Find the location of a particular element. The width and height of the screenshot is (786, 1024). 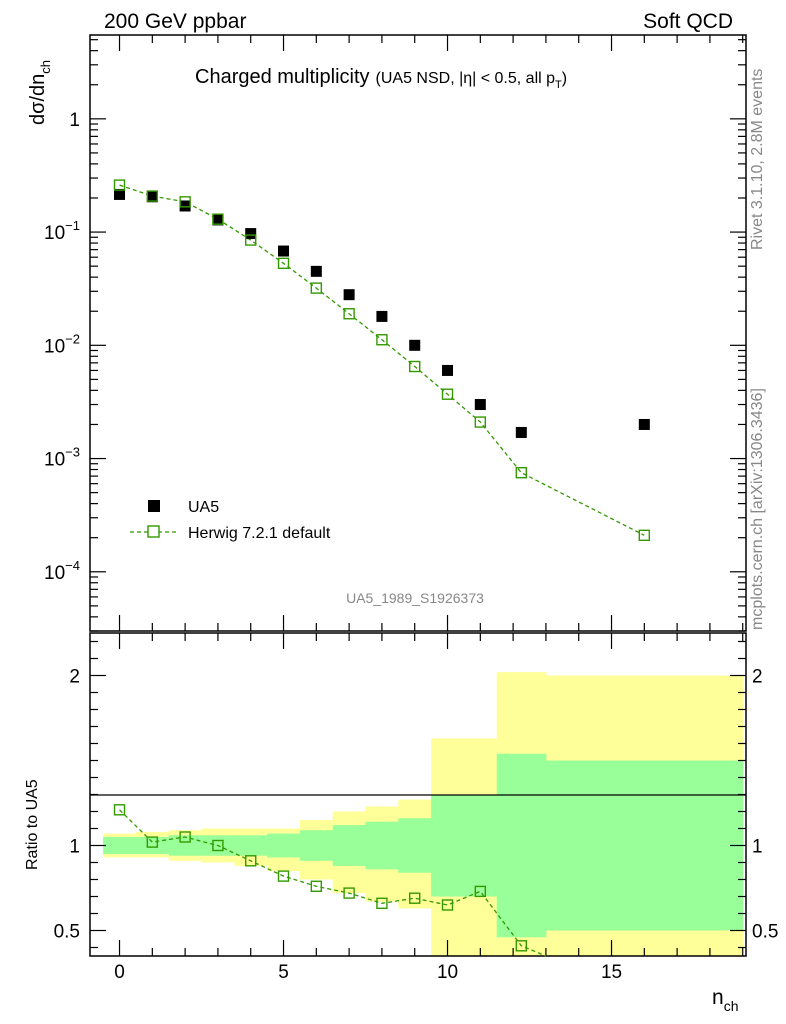

y-tick-label: 10⁻⁴ is located at coordinates (62, 571).